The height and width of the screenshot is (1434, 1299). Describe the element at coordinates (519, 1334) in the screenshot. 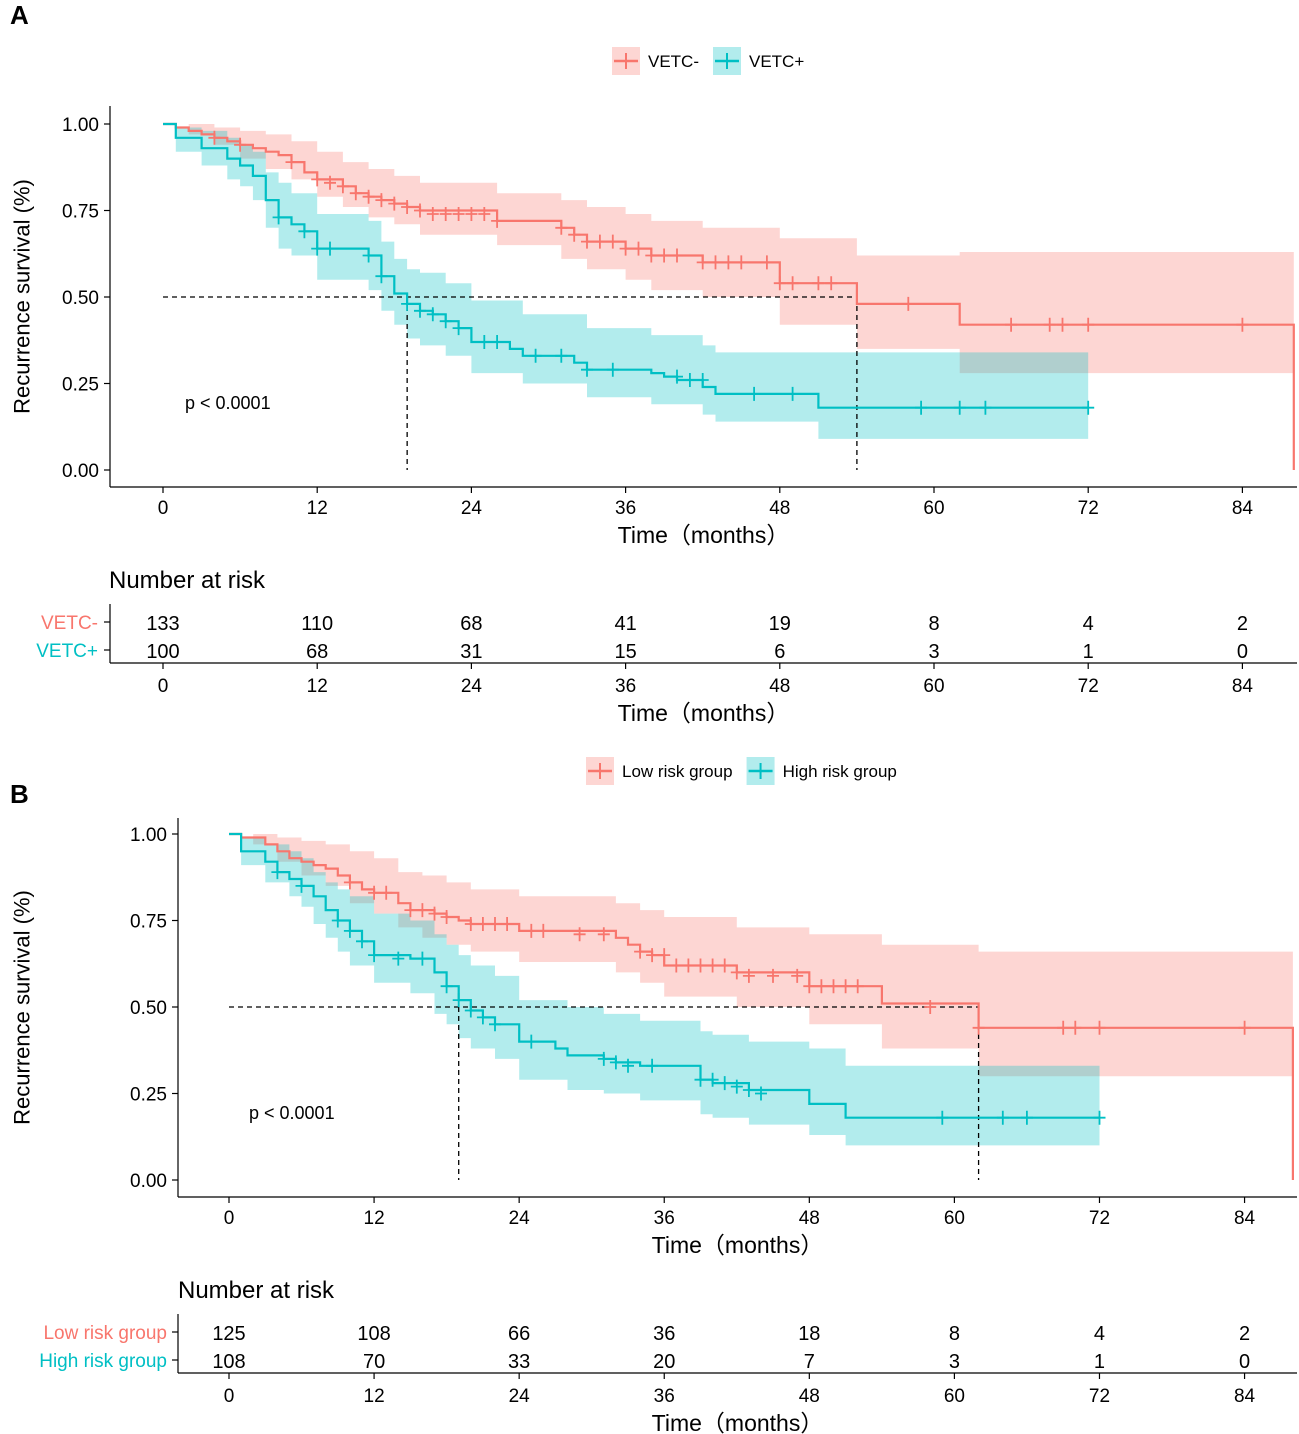

I see `risk-count: 66` at that location.